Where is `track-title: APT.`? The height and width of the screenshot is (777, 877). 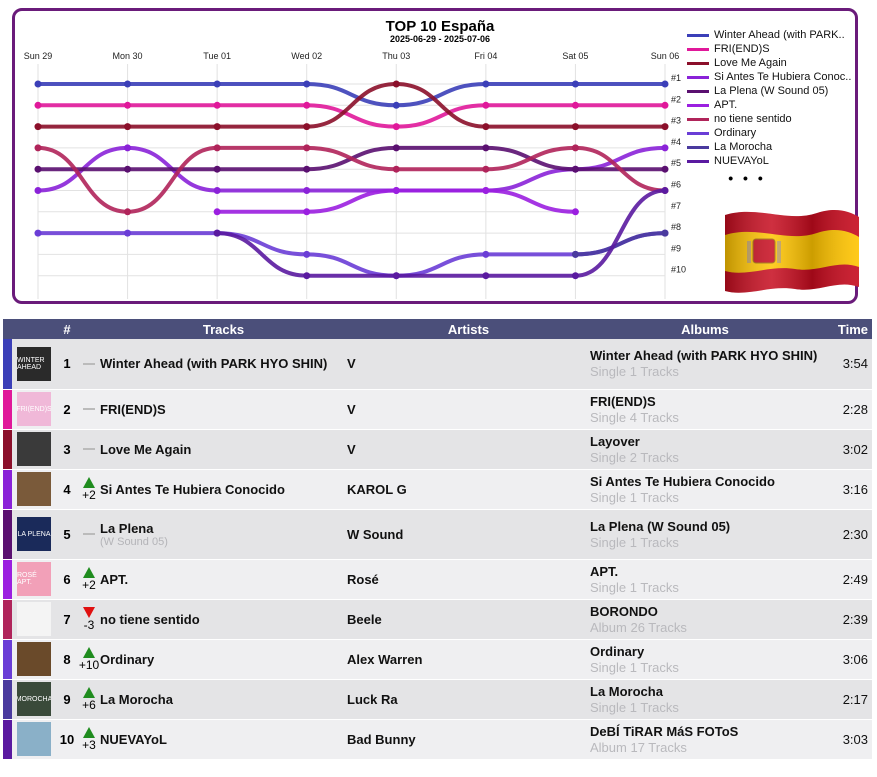 track-title: APT. is located at coordinates (114, 579).